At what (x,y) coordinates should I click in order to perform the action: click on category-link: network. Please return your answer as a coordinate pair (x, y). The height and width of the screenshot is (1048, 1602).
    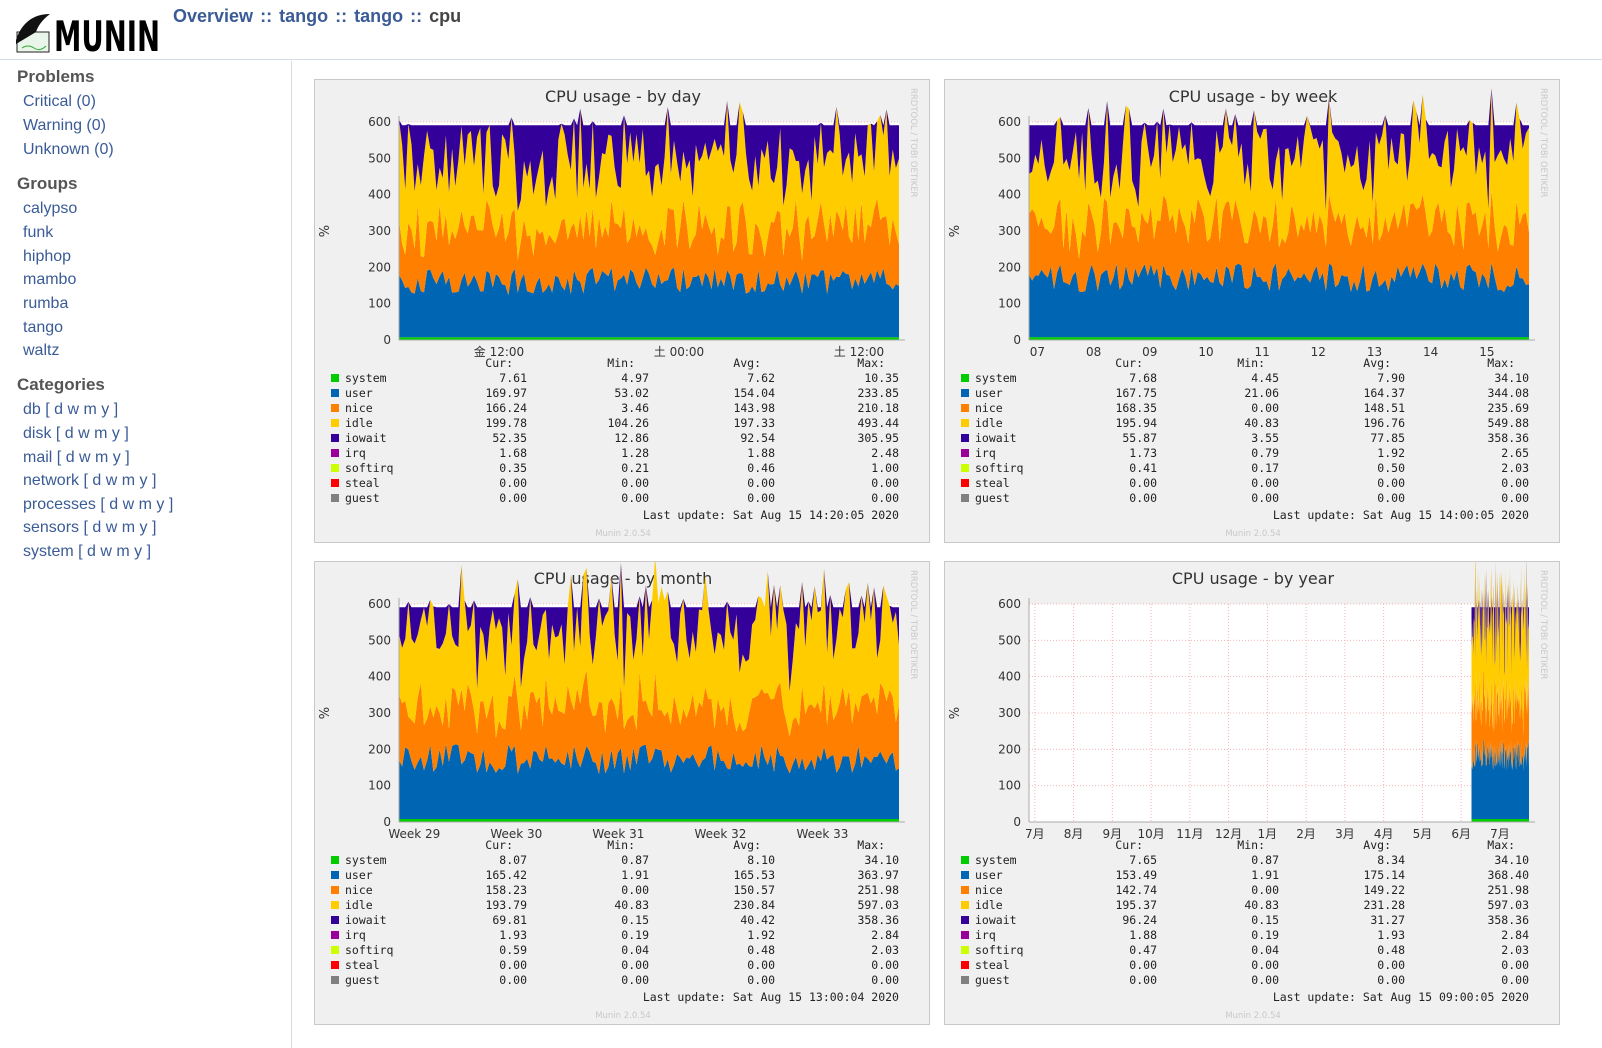
    Looking at the image, I should click on (51, 480).